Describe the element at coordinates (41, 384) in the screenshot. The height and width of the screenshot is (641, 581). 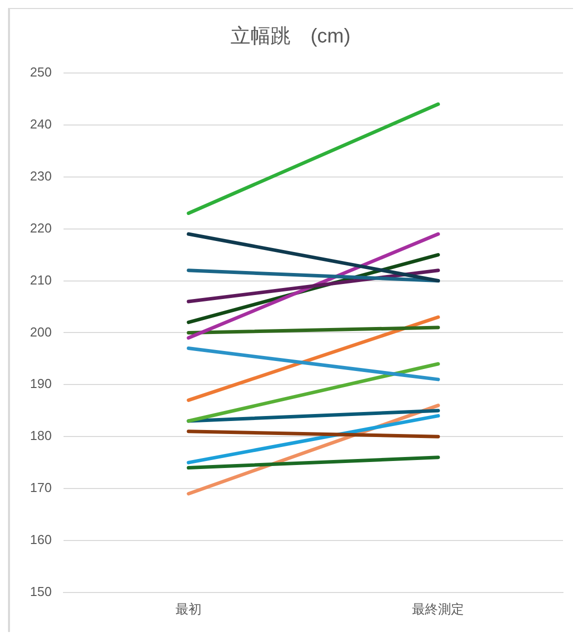
I see `y-tick-label: 190` at that location.